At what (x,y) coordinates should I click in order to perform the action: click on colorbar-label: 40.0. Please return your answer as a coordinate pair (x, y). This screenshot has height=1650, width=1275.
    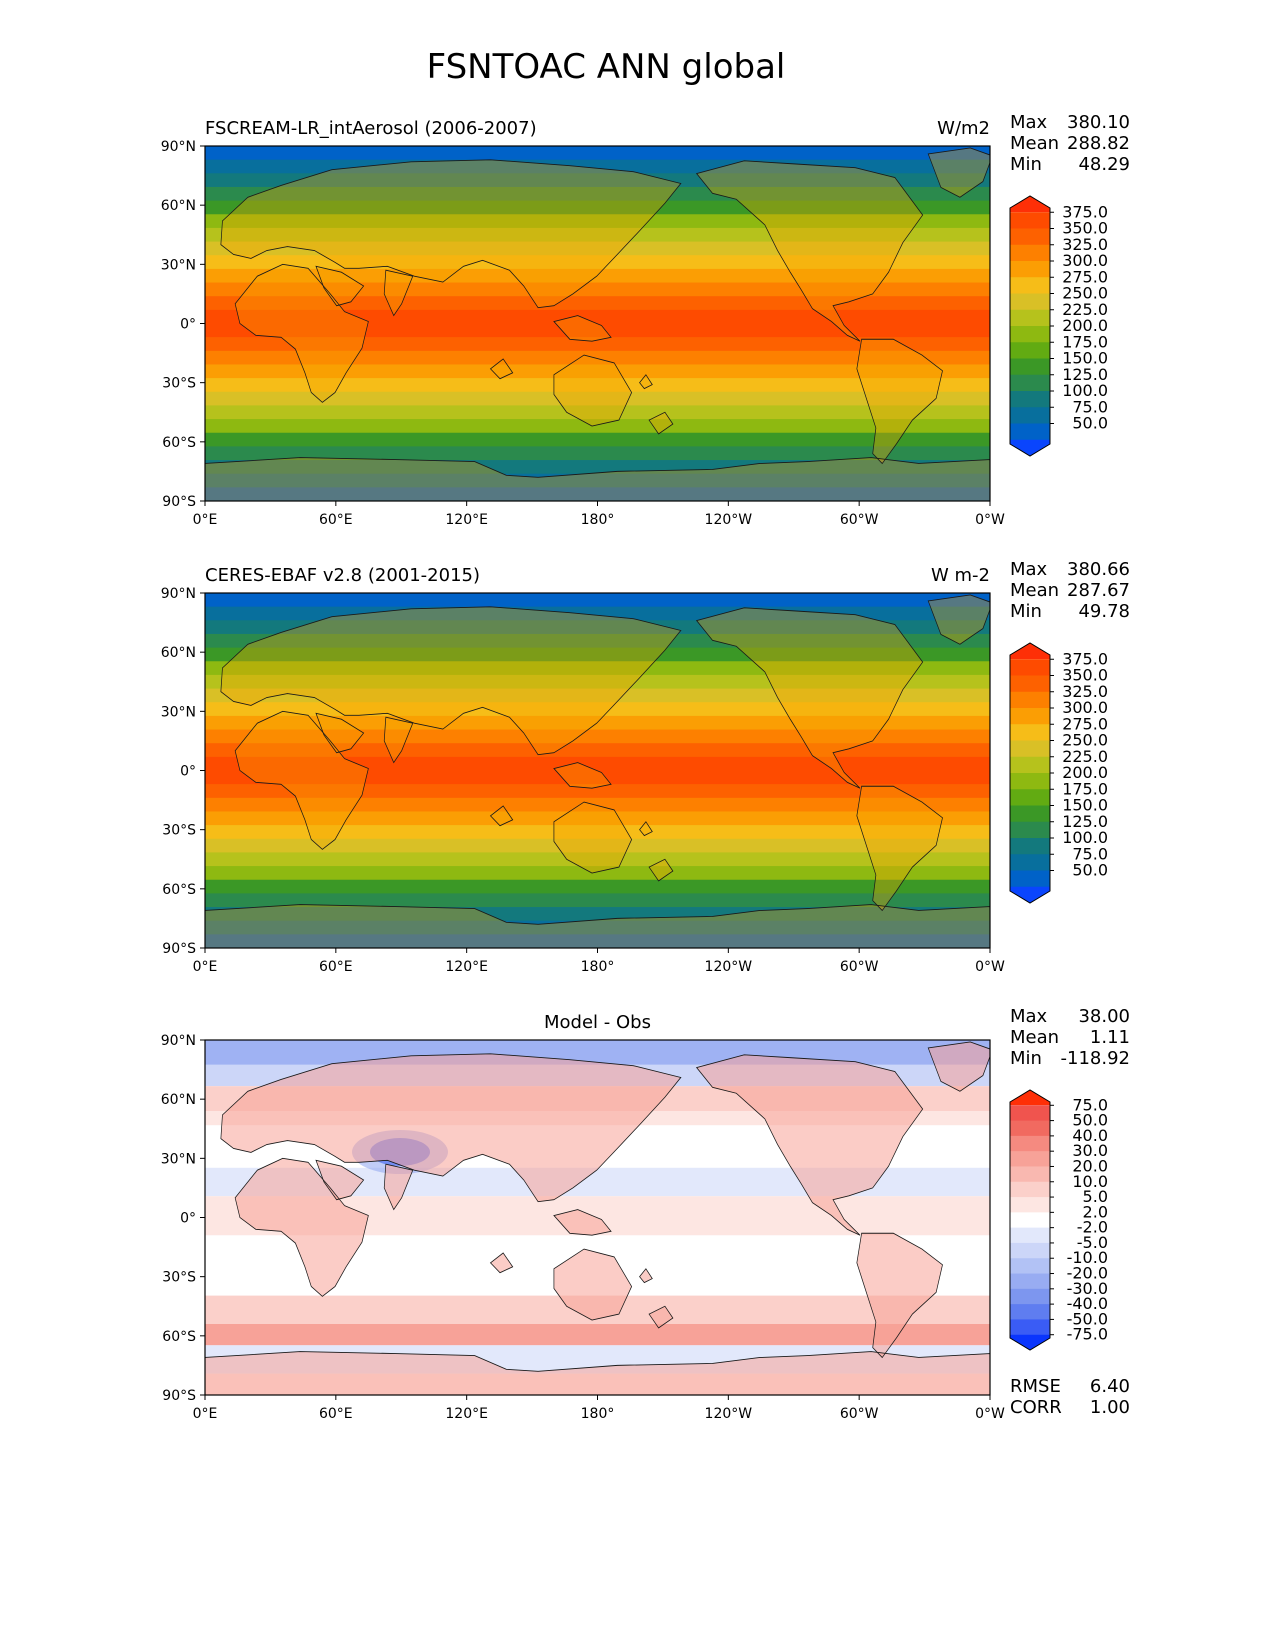
    Looking at the image, I should click on (1090, 1135).